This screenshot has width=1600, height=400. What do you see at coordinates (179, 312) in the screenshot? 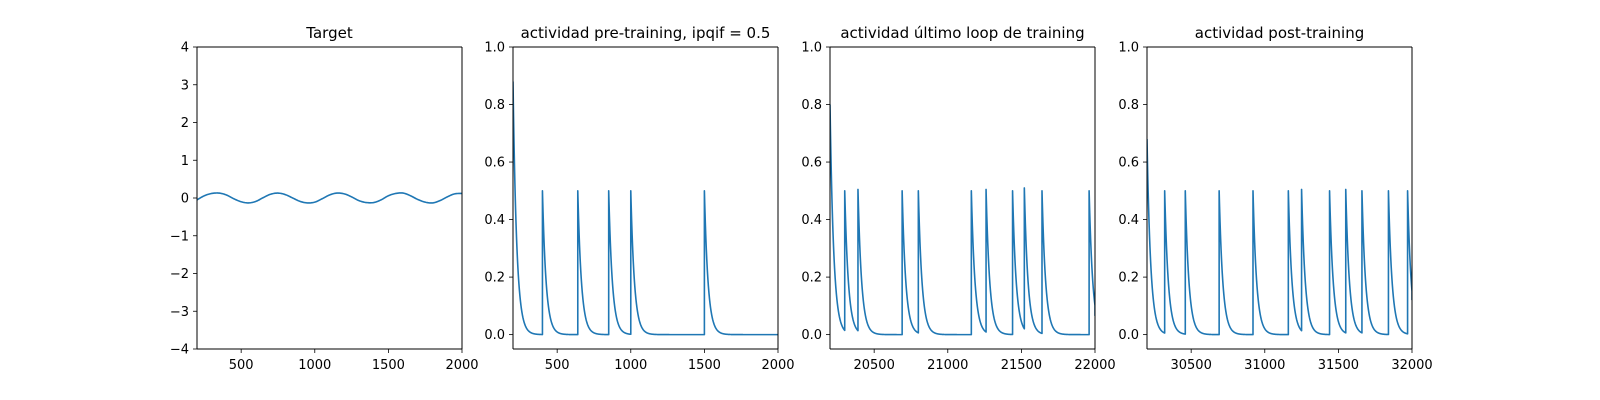
I see `y-tick-label: −3` at bounding box center [179, 312].